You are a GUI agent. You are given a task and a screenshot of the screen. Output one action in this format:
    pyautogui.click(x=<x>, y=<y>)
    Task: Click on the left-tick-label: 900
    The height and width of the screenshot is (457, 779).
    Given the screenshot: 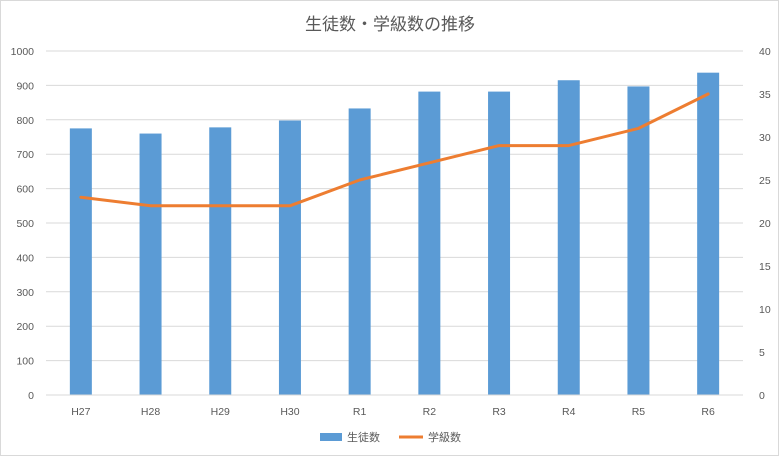 What is the action you would take?
    pyautogui.click(x=25, y=86)
    